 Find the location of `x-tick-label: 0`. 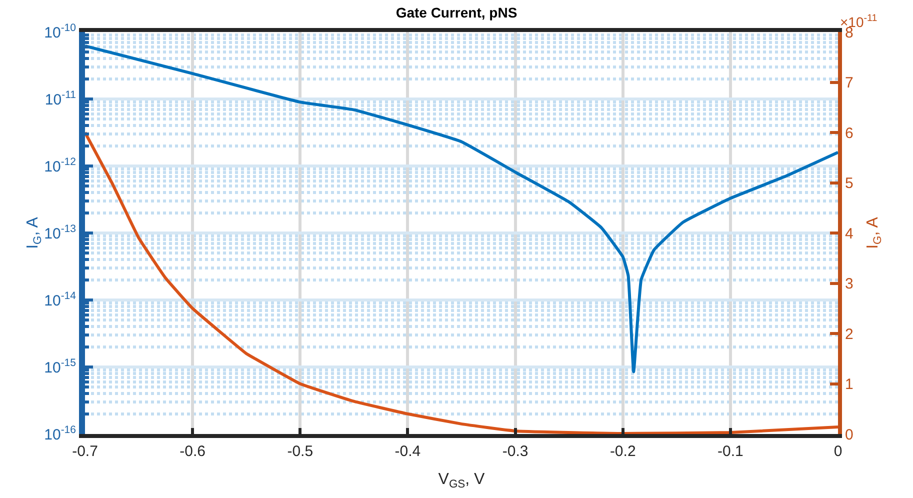

x-tick-label: 0 is located at coordinates (838, 451).